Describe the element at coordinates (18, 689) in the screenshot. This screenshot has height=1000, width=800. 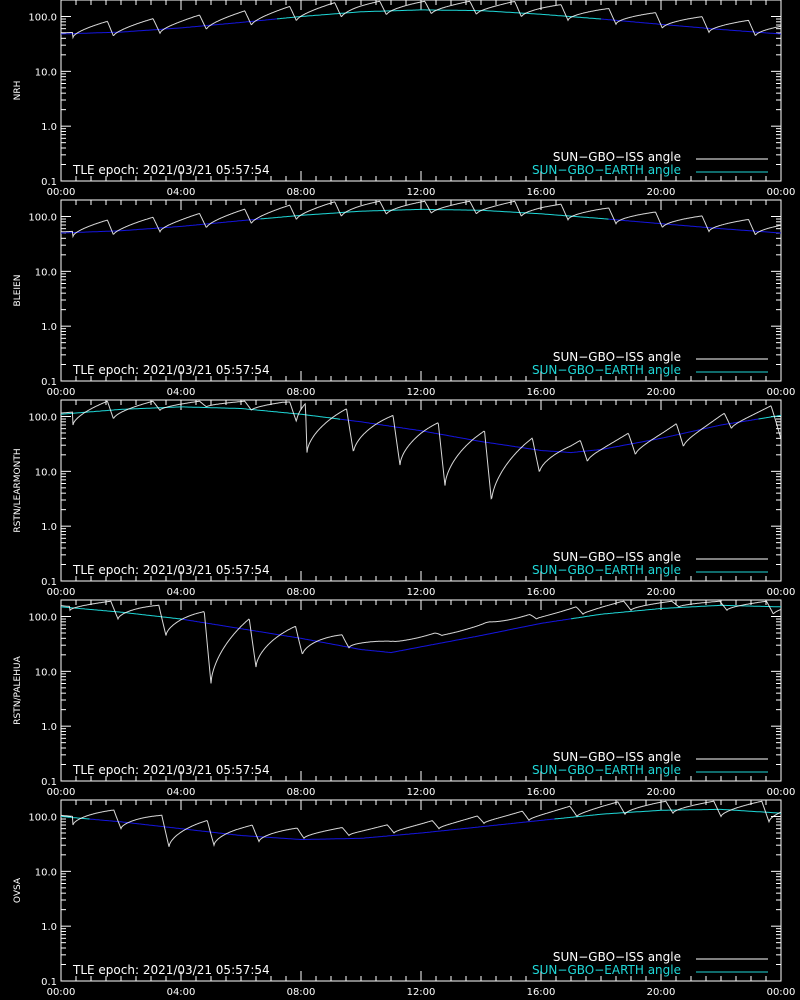
I see `y-axis-label: RSTN/PALEHUA` at that location.